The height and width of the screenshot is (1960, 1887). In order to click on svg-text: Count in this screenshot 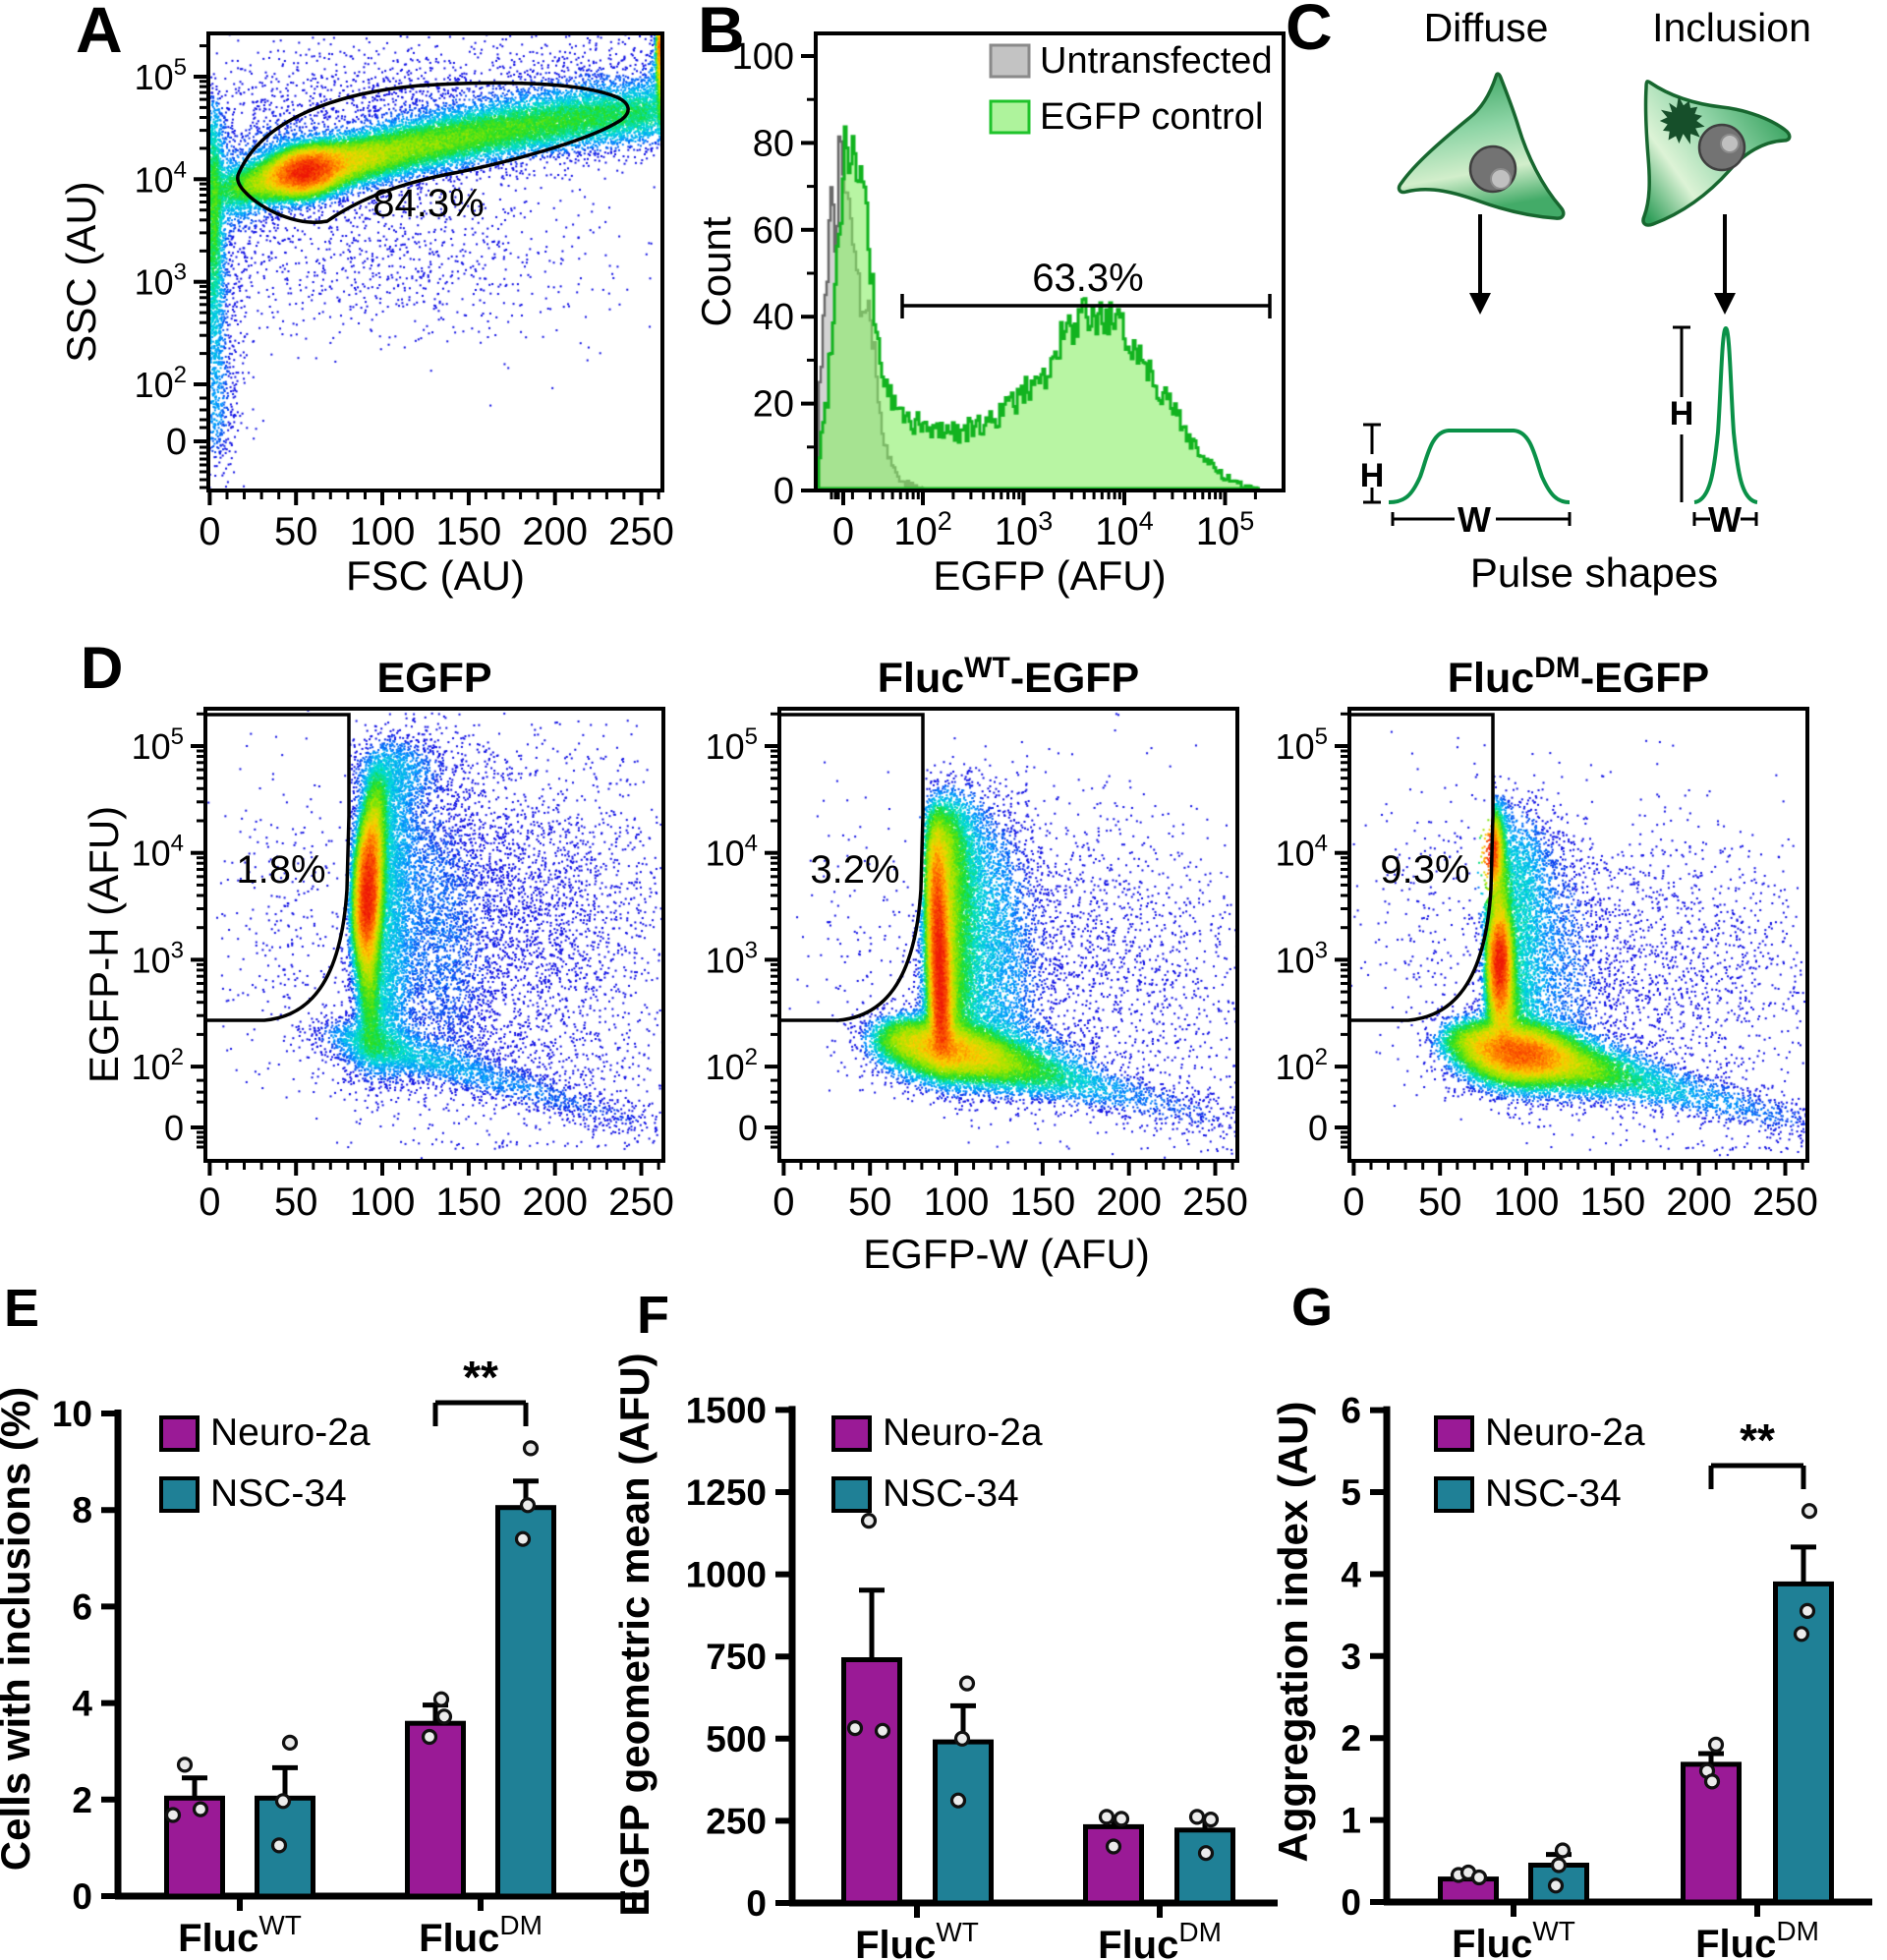, I will do `click(716, 271)`.